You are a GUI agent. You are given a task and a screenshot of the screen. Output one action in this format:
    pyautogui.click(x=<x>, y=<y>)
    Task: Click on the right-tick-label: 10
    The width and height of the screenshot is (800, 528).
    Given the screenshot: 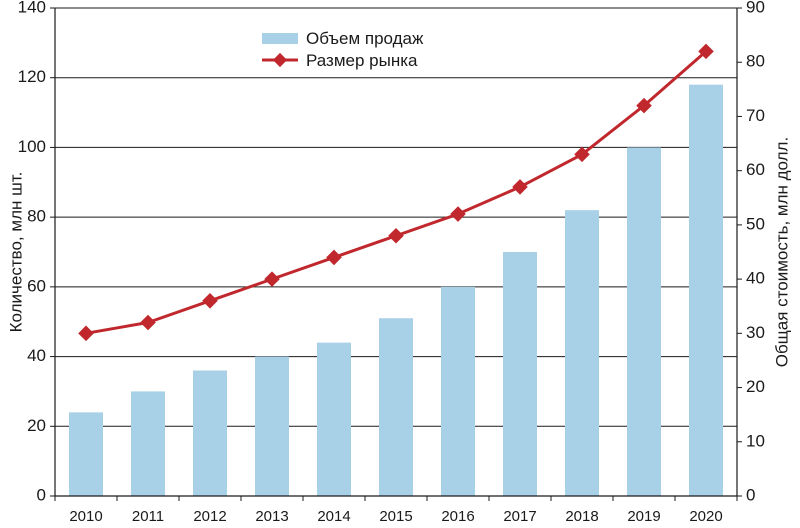 What is the action you would take?
    pyautogui.click(x=755, y=440)
    